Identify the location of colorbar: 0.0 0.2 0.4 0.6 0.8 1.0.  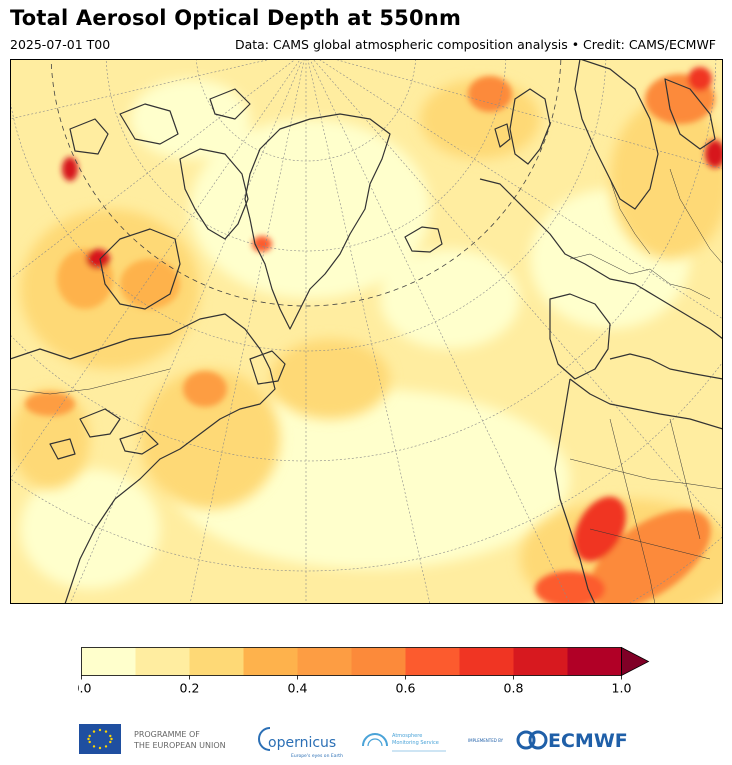
(364, 671).